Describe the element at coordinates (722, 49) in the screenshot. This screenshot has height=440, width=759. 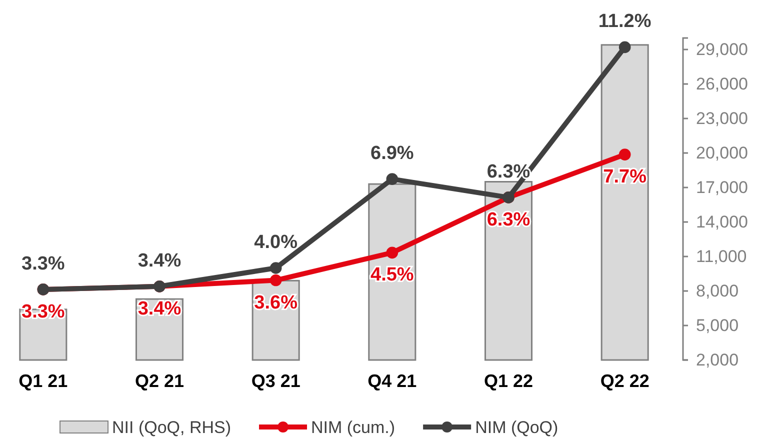
I see `y2-tick-label: 29,000` at that location.